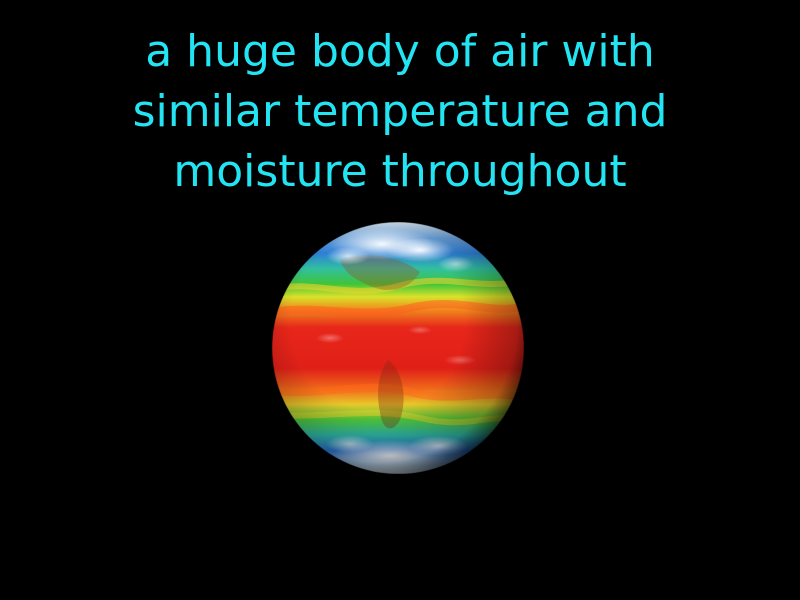 The image size is (800, 600). I want to click on definition-line-1: a huge body of air with, so click(400, 51).